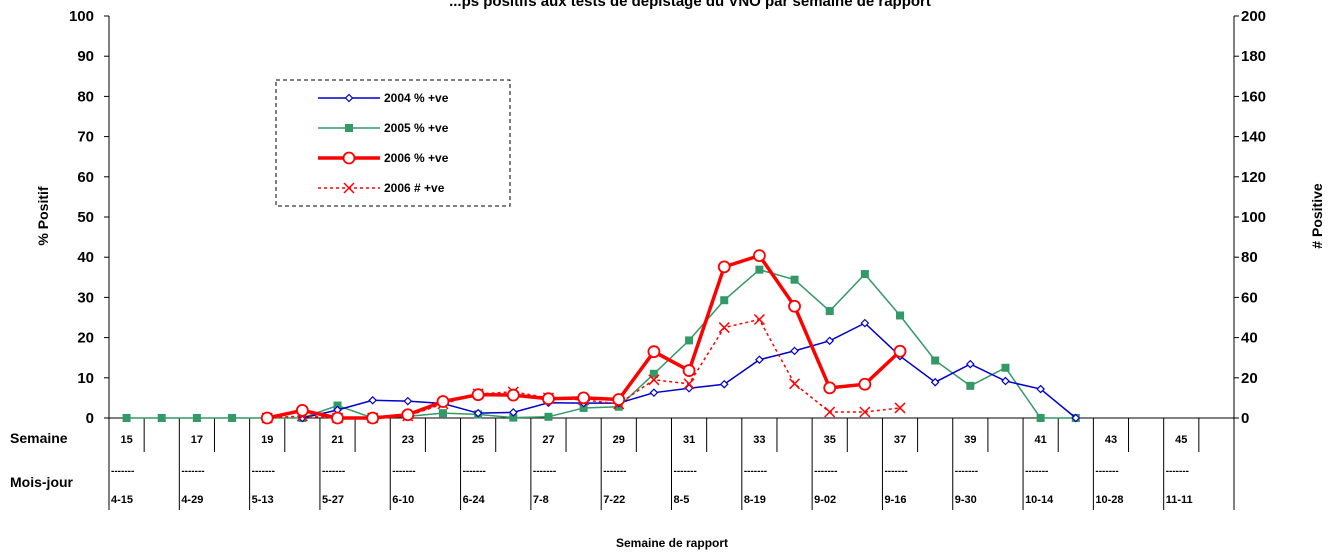 The width and height of the screenshot is (1332, 554). I want to click on date-label: 9-30, so click(966, 500).